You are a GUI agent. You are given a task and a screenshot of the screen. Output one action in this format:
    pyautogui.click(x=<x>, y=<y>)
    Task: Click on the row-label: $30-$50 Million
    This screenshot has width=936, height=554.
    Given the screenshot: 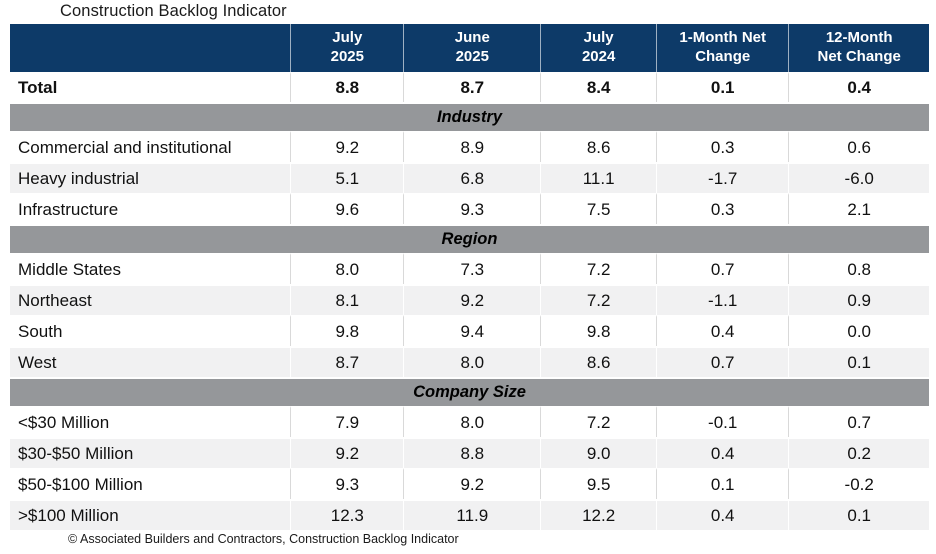 What is the action you would take?
    pyautogui.click(x=150, y=452)
    